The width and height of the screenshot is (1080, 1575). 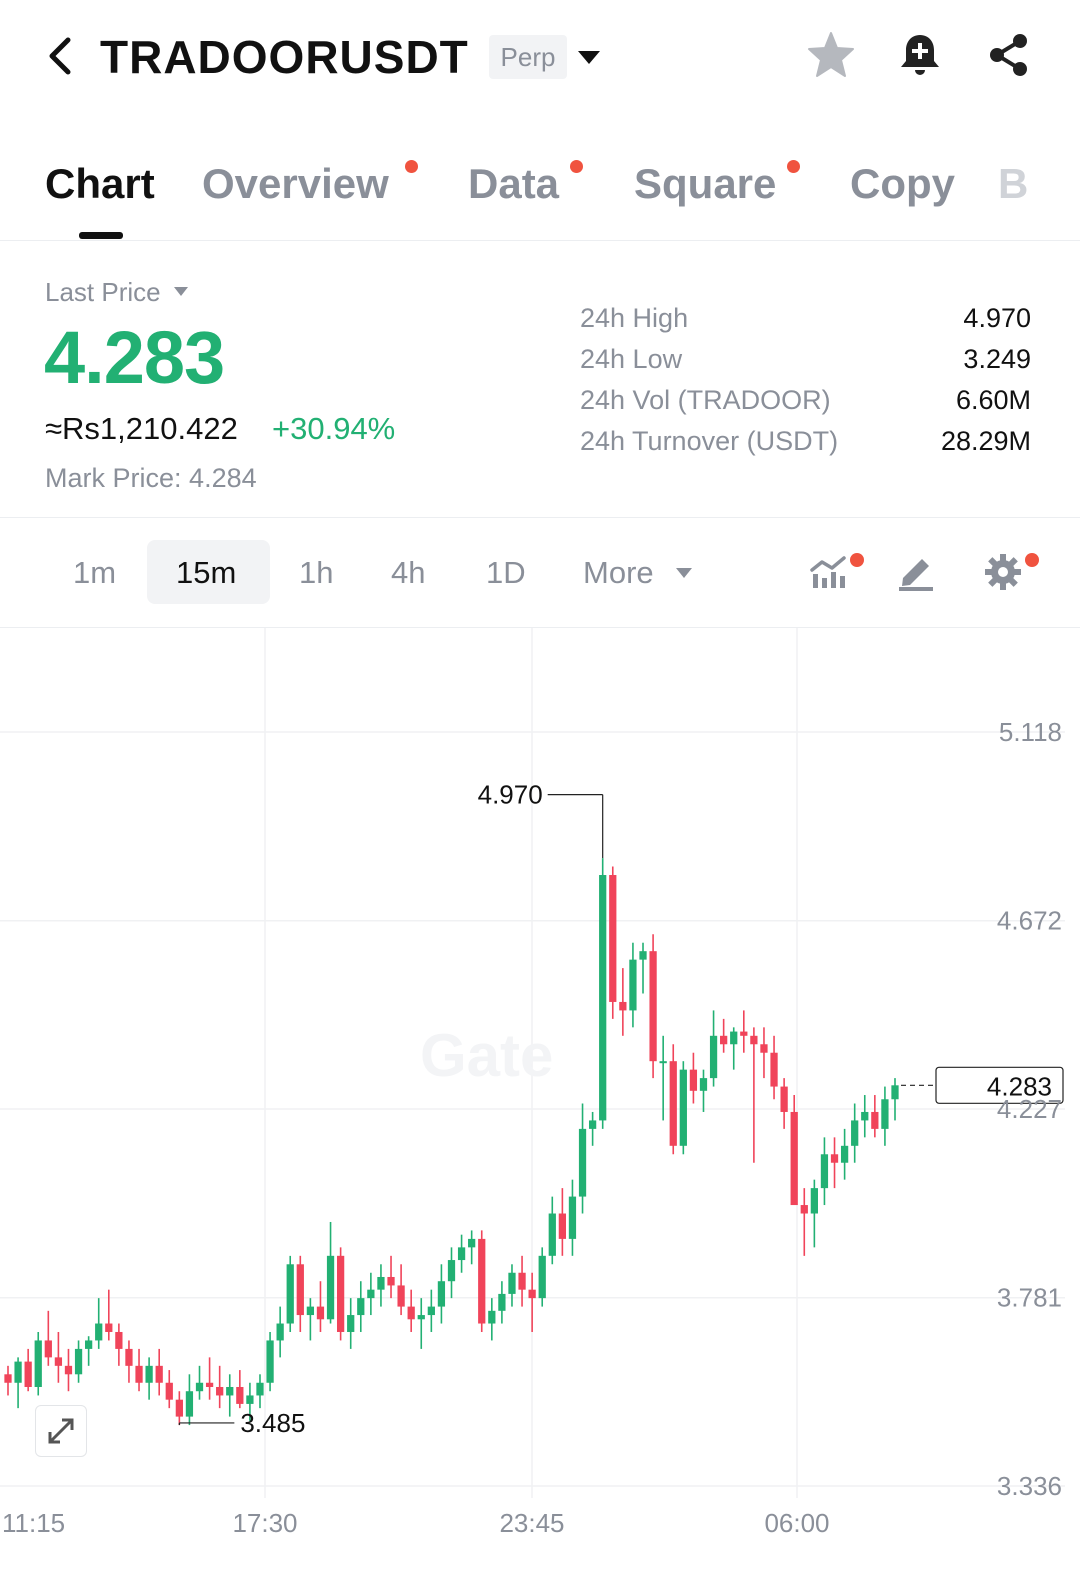 What do you see at coordinates (618, 572) in the screenshot?
I see `interval-more: More` at bounding box center [618, 572].